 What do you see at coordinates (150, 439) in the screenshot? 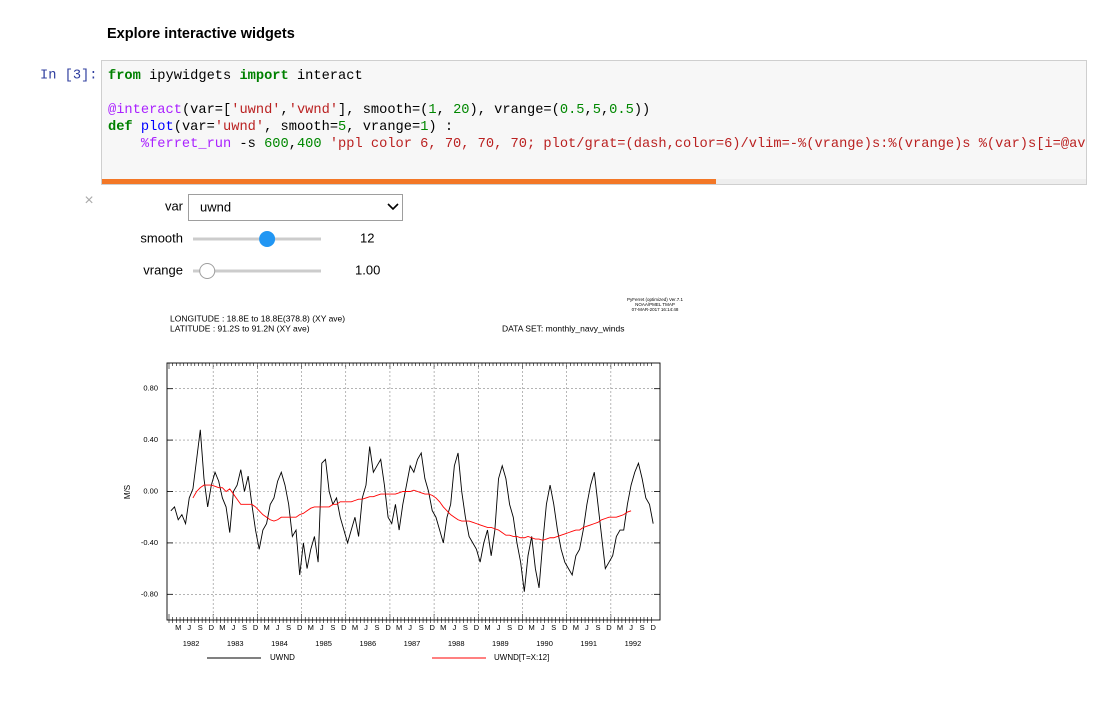
I see `y-tick-label: 0.40` at bounding box center [150, 439].